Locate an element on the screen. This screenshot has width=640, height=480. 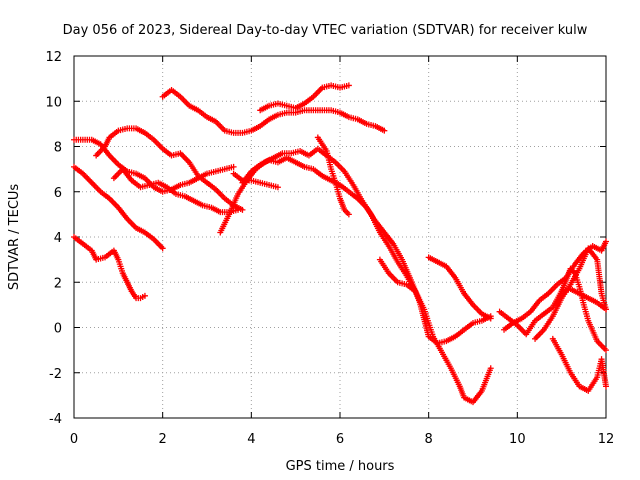
x-tick-label: 4 is located at coordinates (251, 439).